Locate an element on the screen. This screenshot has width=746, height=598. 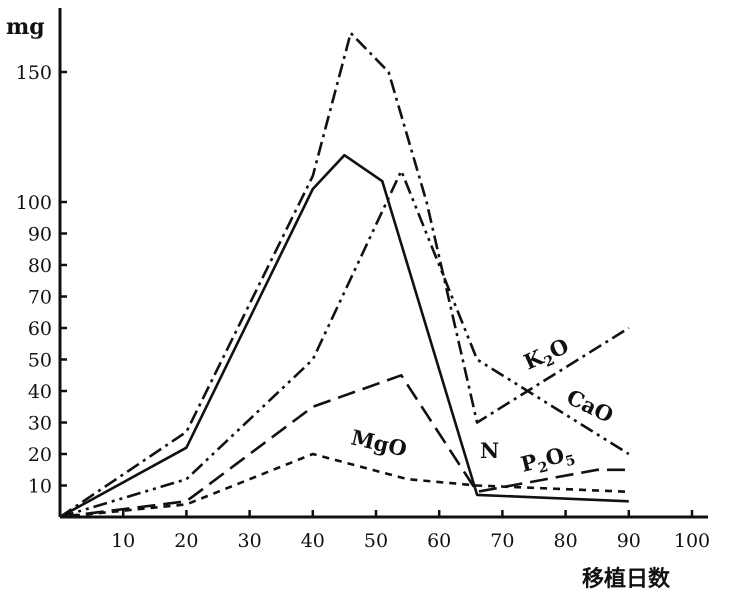
x-tick-label: 40 is located at coordinates (313, 541).